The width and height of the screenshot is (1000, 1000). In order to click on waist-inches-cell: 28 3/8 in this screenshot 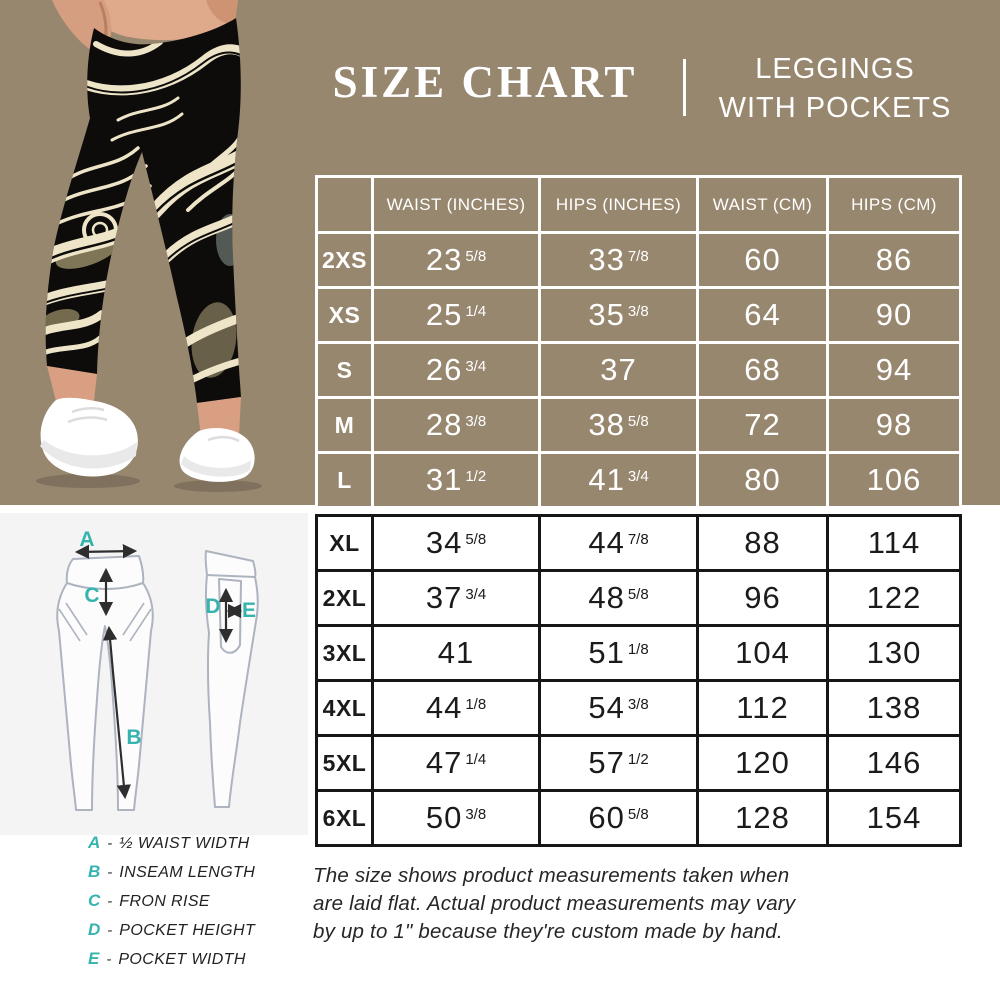, I will do `click(456, 425)`.